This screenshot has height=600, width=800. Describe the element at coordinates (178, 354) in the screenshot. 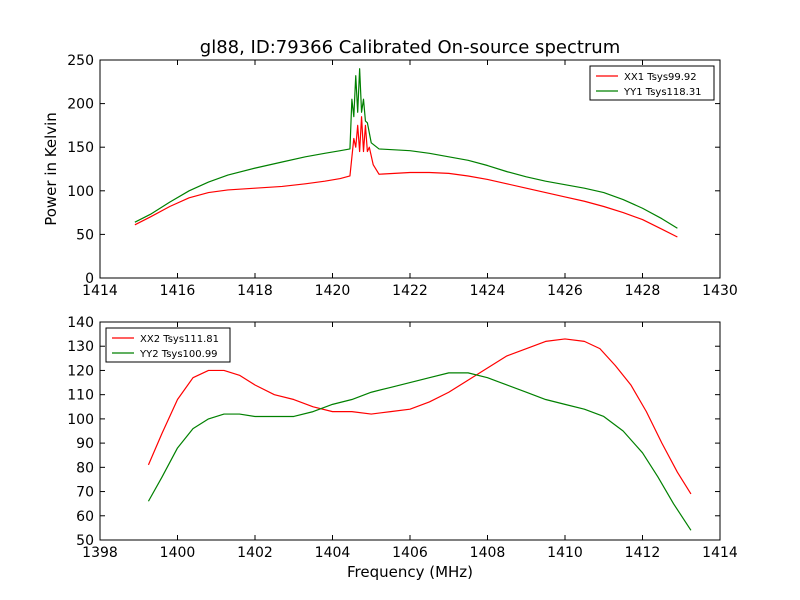

I see `legend-label-2: YY2 Tsys100.99` at that location.